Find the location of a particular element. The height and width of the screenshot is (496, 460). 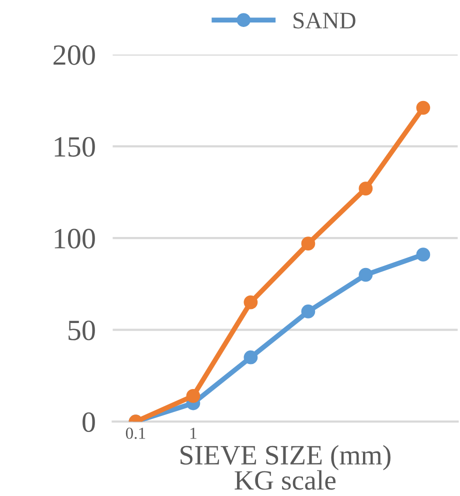

y-tick-label: 50 is located at coordinates (81, 330).